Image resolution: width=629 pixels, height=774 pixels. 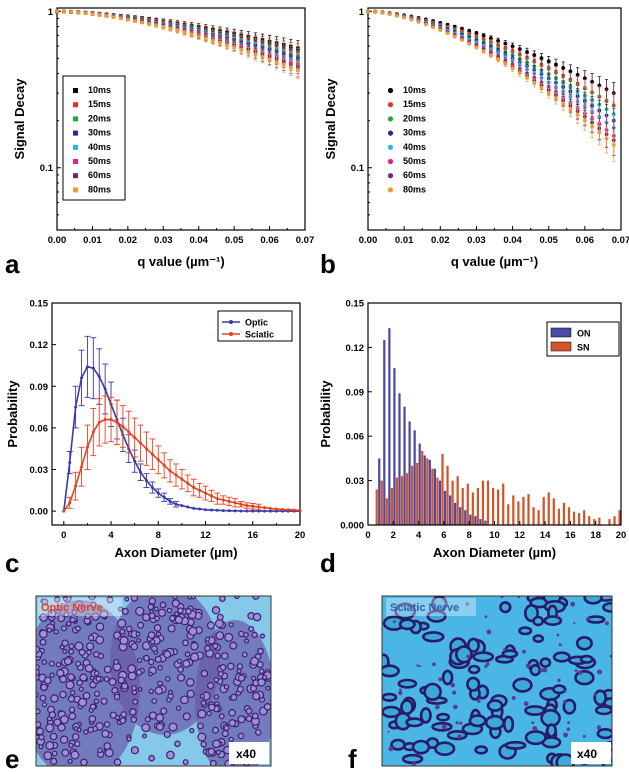 What do you see at coordinates (583, 339) in the screenshot?
I see `legend: ON SN` at bounding box center [583, 339].